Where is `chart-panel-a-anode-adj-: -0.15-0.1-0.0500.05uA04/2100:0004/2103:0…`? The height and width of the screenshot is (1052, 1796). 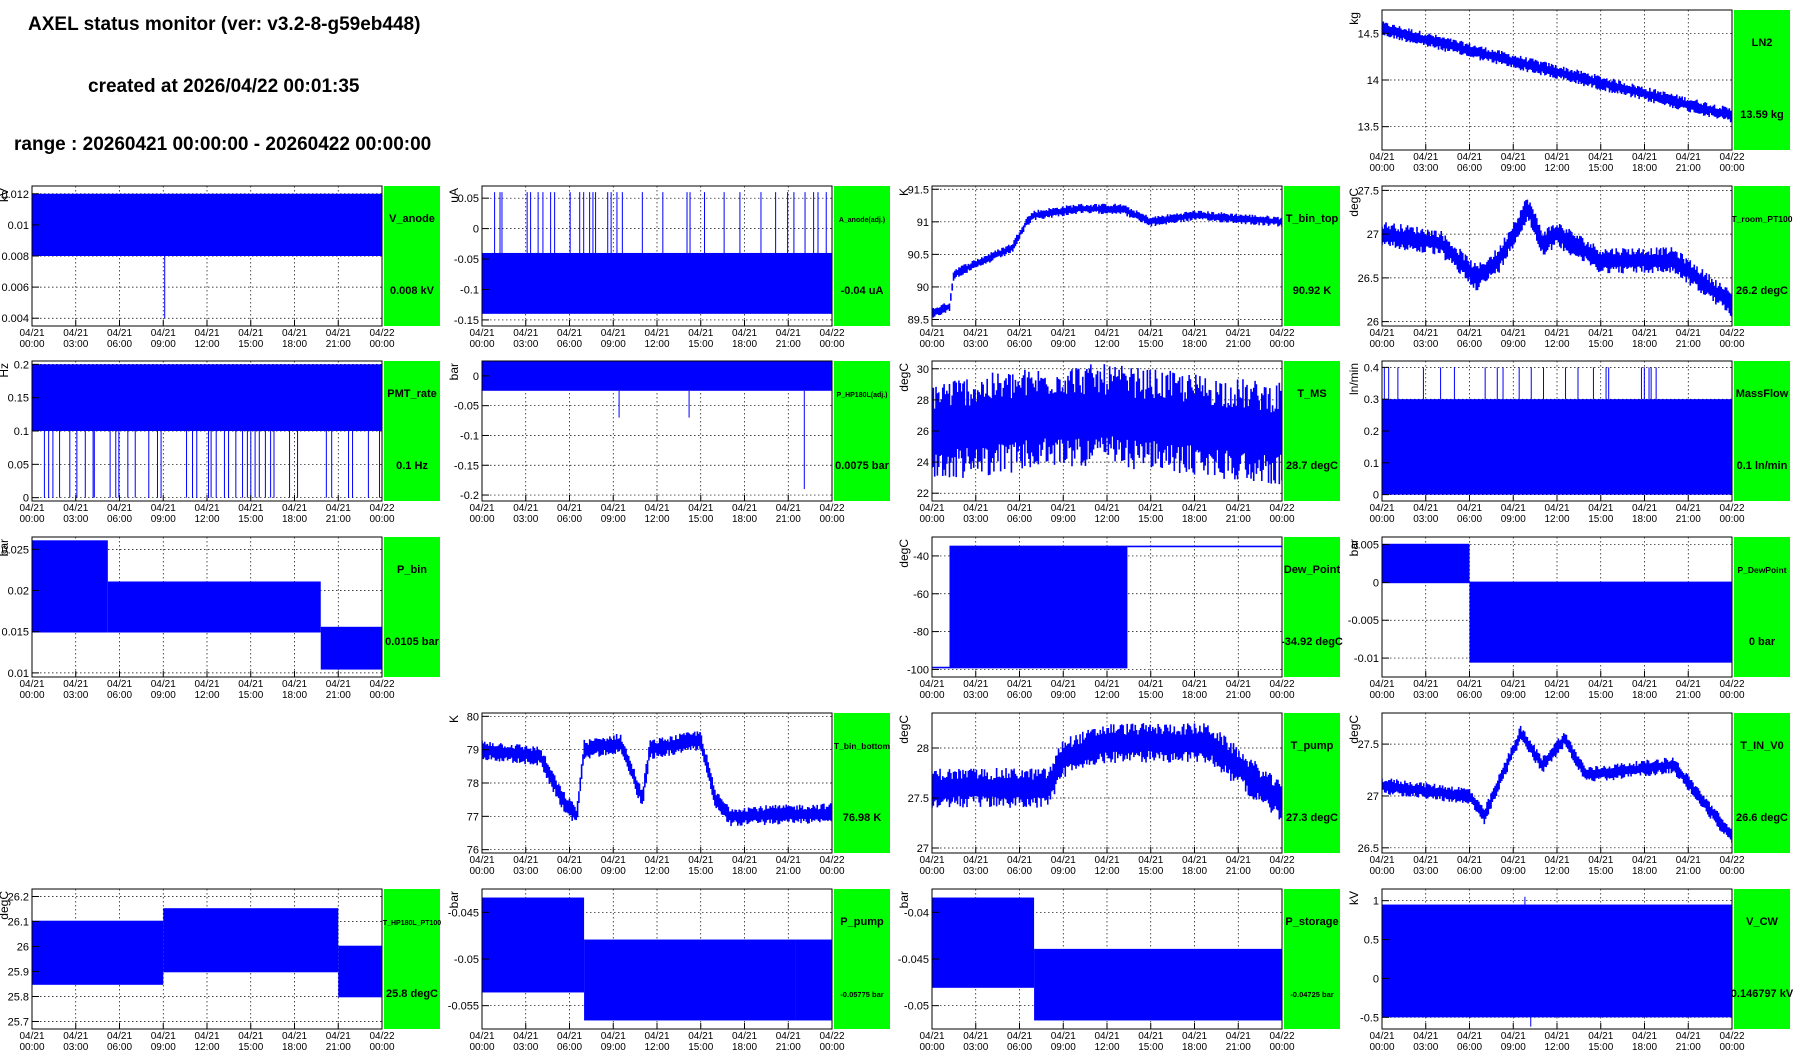 chart-panel-a-anode-adj-: -0.15-0.1-0.0500.05uA04/2100:0004/2103:0… is located at coordinates (668, 267).